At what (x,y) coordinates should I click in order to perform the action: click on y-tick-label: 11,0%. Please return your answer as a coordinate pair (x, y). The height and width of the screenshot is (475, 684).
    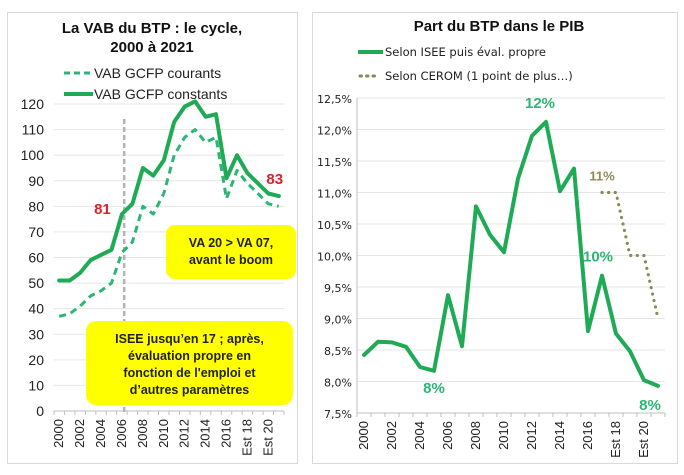
    Looking at the image, I should click on (334, 194).